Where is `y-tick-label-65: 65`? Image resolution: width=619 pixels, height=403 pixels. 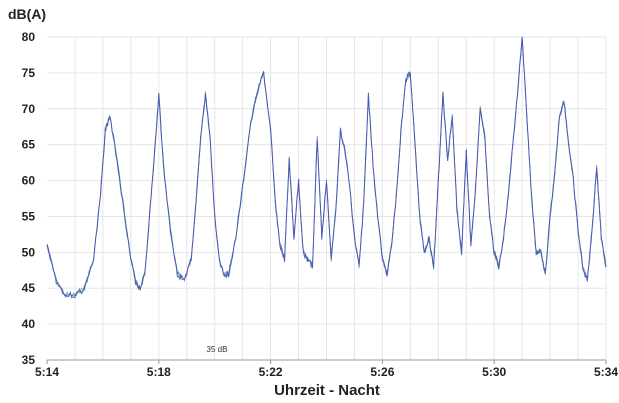
y-tick-label-65: 65 is located at coordinates (29, 145).